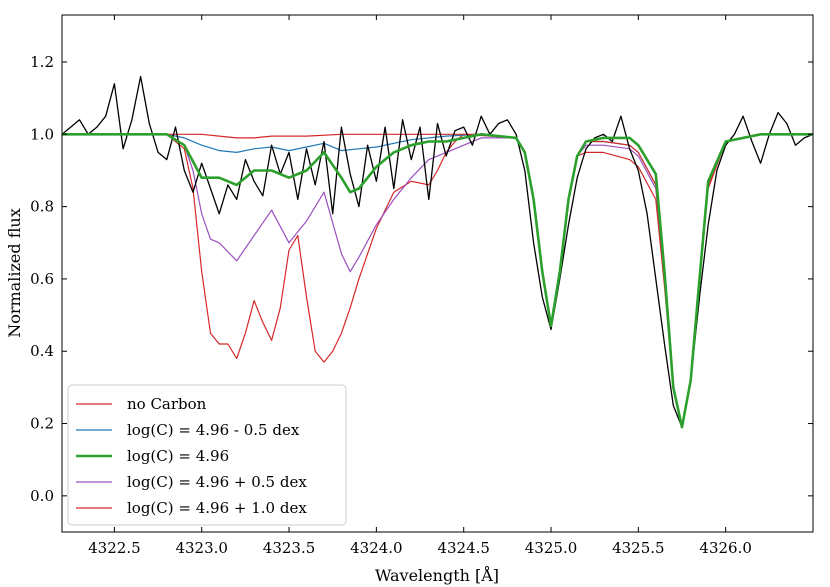  I want to click on y-tick-label: 1.0, so click(42, 134).